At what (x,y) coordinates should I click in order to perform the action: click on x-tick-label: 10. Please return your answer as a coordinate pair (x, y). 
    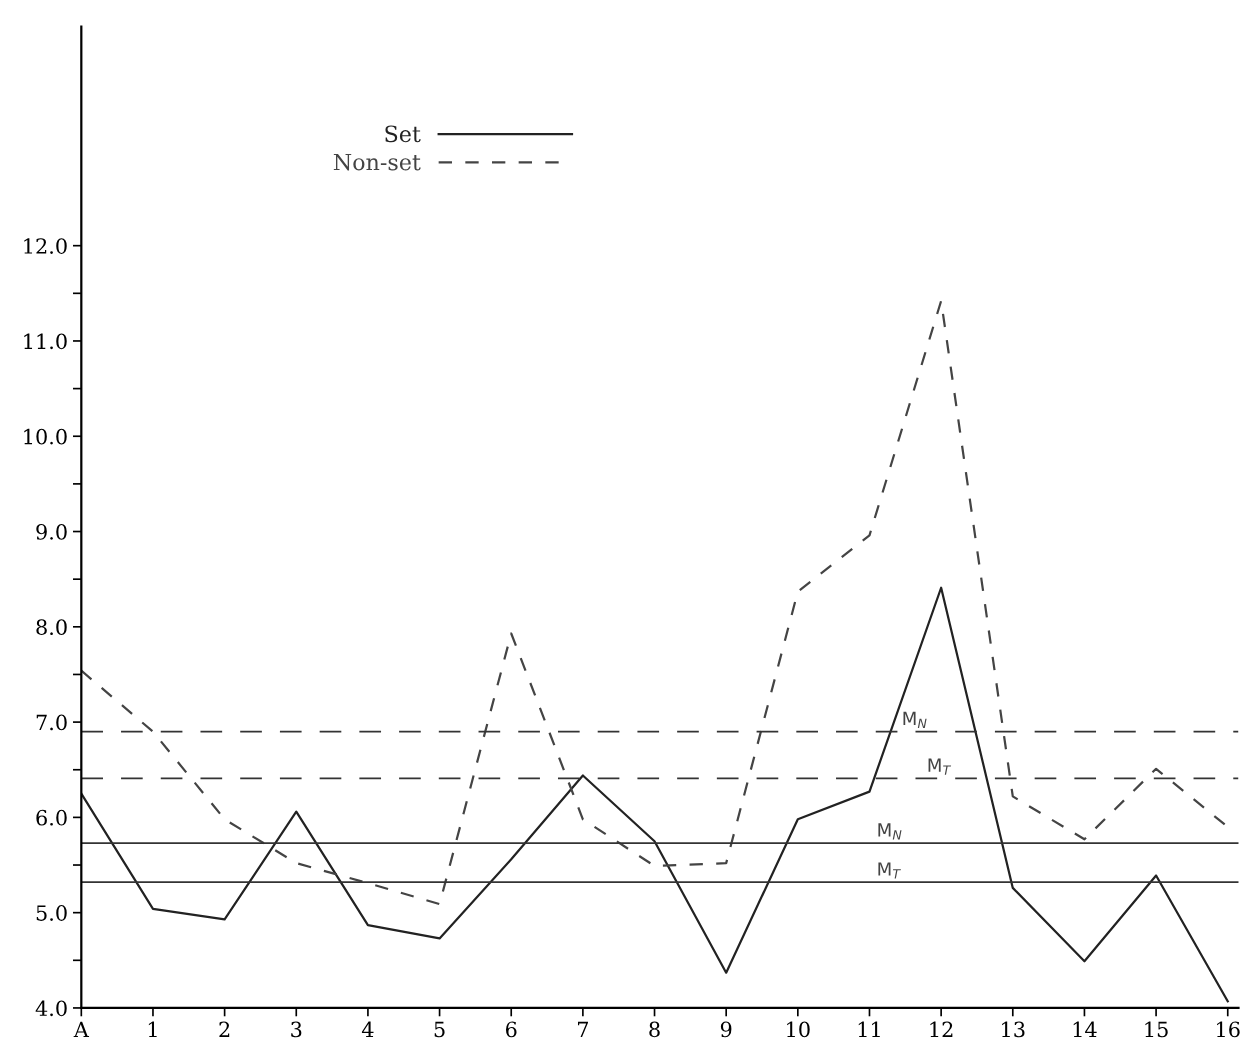
    Looking at the image, I should click on (798, 1029).